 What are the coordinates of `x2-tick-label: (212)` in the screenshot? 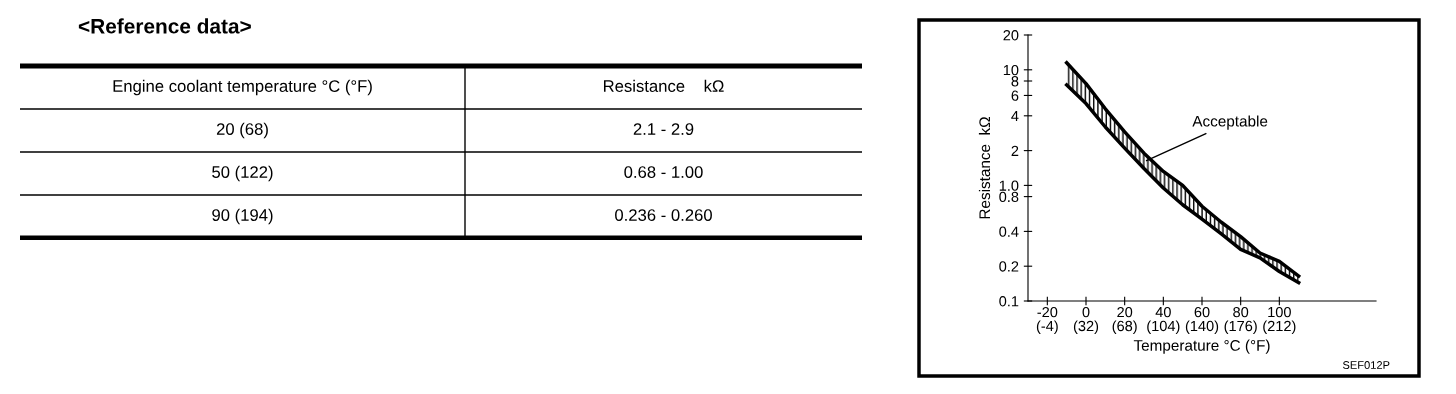 It's located at (1279, 327).